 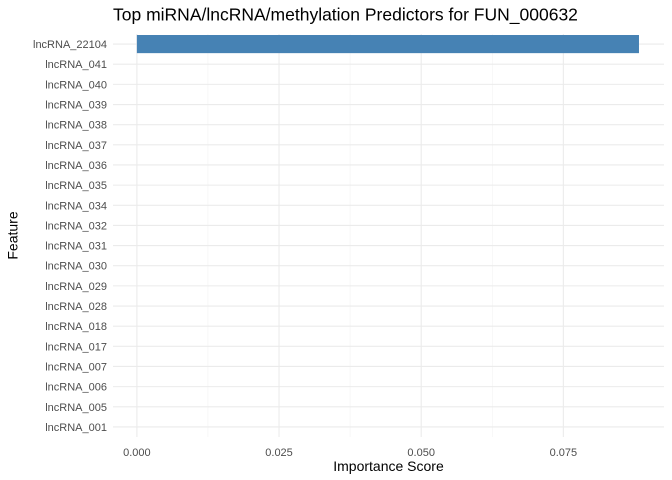 What do you see at coordinates (76, 267) in the screenshot?
I see `y-tick-label: lncRNA_030` at bounding box center [76, 267].